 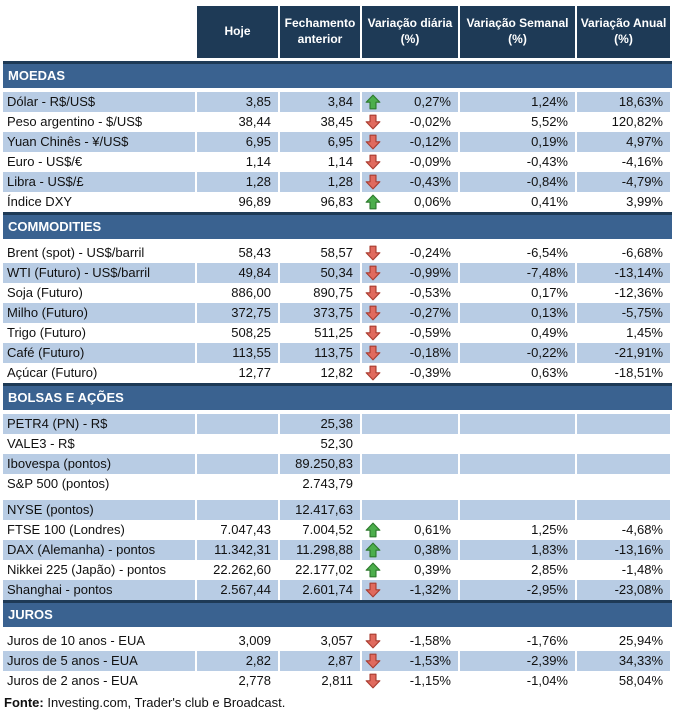 I want to click on cell-hoje: 3,85, so click(x=238, y=102).